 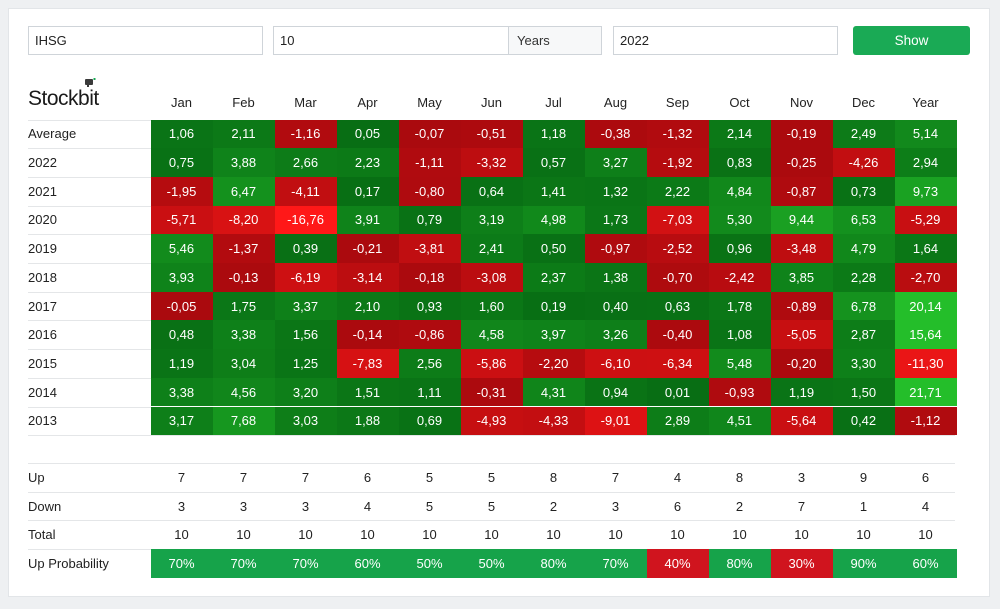 I want to click on heatmap-cell: 4,84, so click(x=739, y=191).